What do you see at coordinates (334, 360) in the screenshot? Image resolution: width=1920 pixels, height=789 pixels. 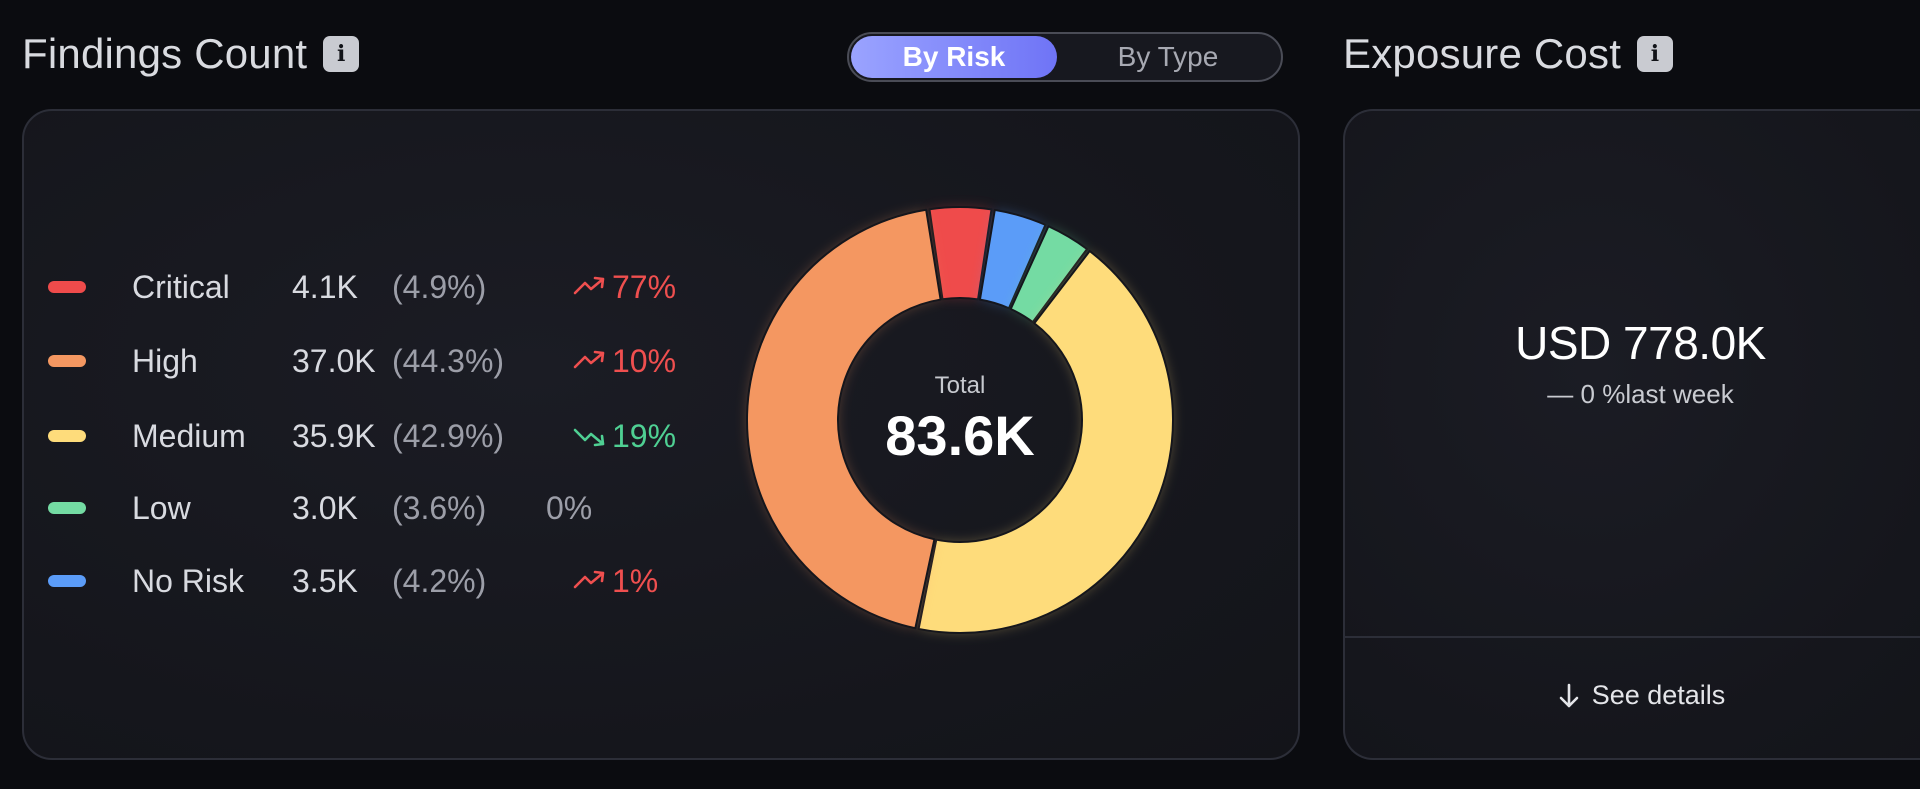 I see `legend-count: 37.0K` at bounding box center [334, 360].